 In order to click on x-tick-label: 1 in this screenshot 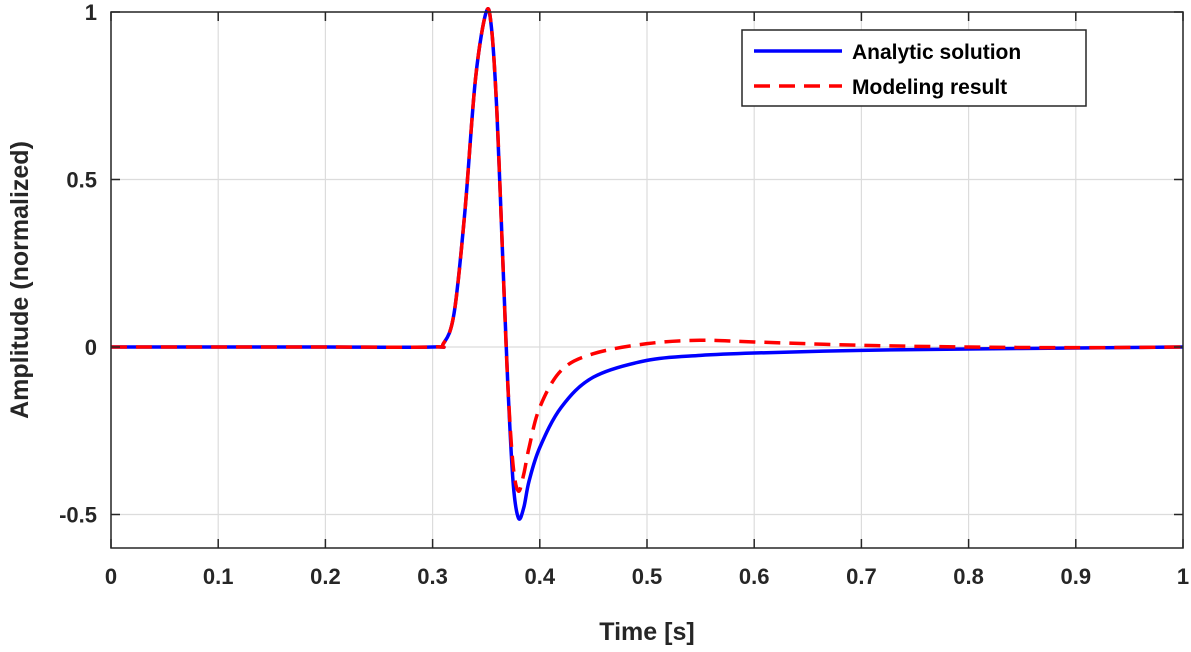, I will do `click(1183, 576)`.